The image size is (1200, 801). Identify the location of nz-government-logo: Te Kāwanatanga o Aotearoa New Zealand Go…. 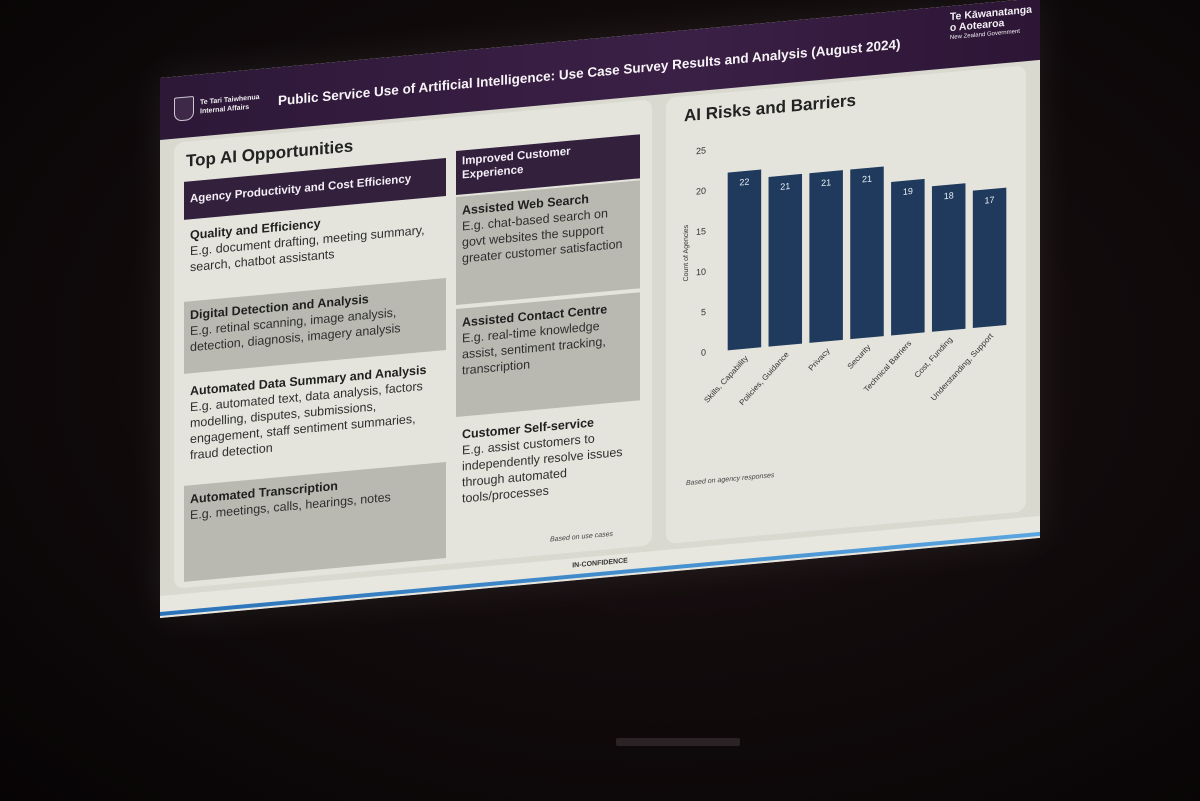
(991, 23).